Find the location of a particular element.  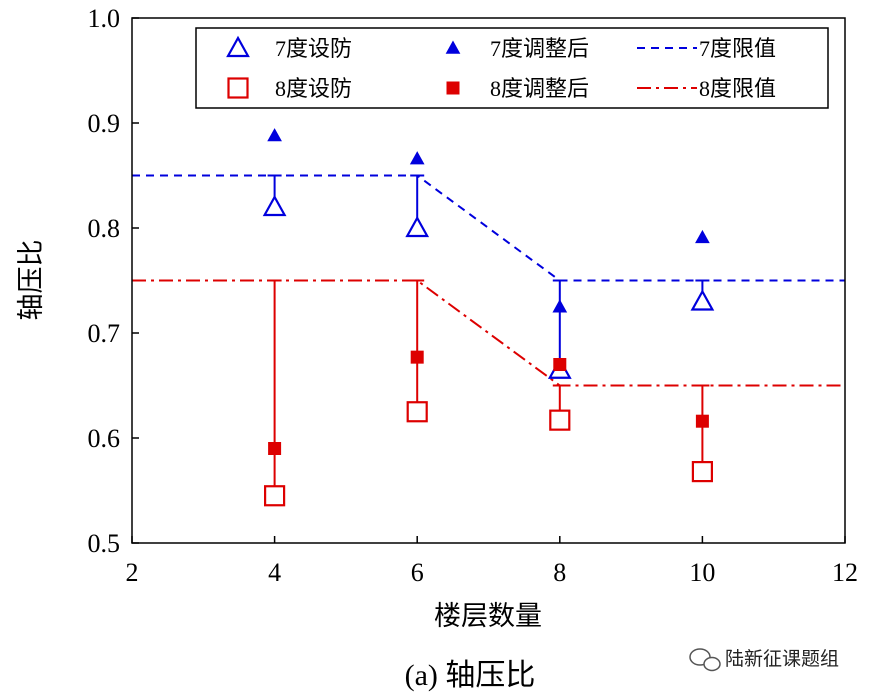

y-axis-title: 轴压比 is located at coordinates (31, 280).